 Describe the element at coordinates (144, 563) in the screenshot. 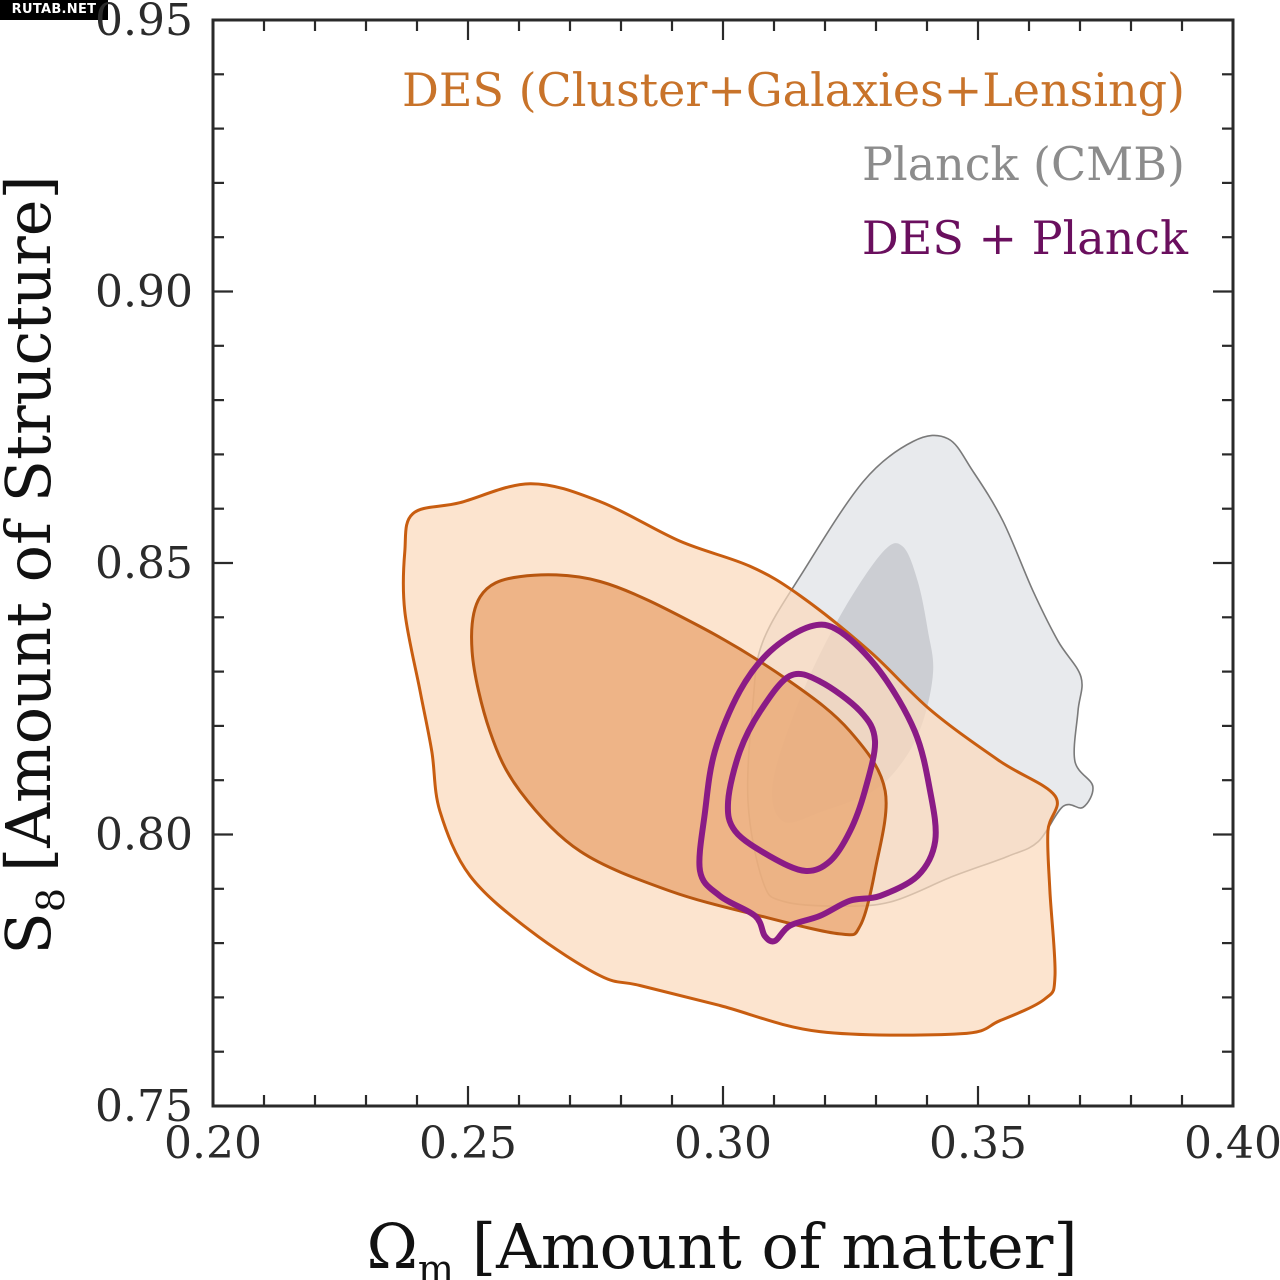

I see `y-tick-label: 0.85` at that location.